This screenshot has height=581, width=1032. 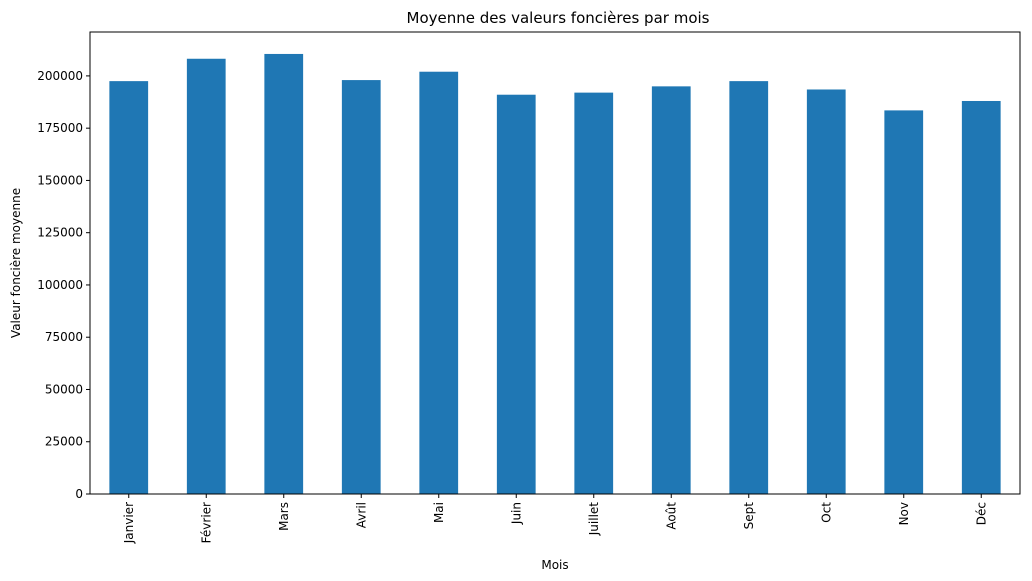 I want to click on x-tick-label: Oct, so click(x=826, y=512).